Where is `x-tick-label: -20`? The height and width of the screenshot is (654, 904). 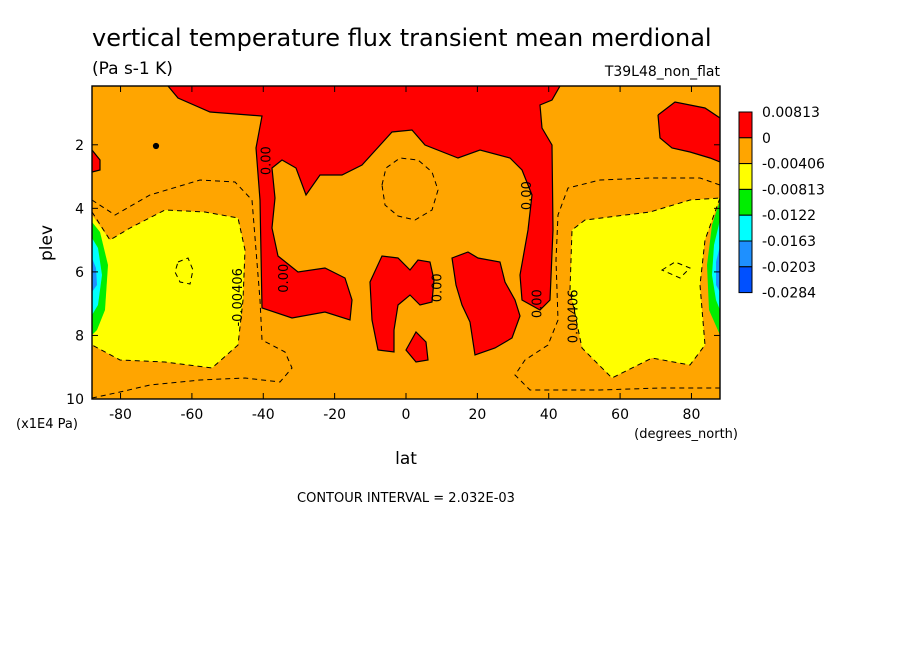 x-tick-label: -20 is located at coordinates (334, 415).